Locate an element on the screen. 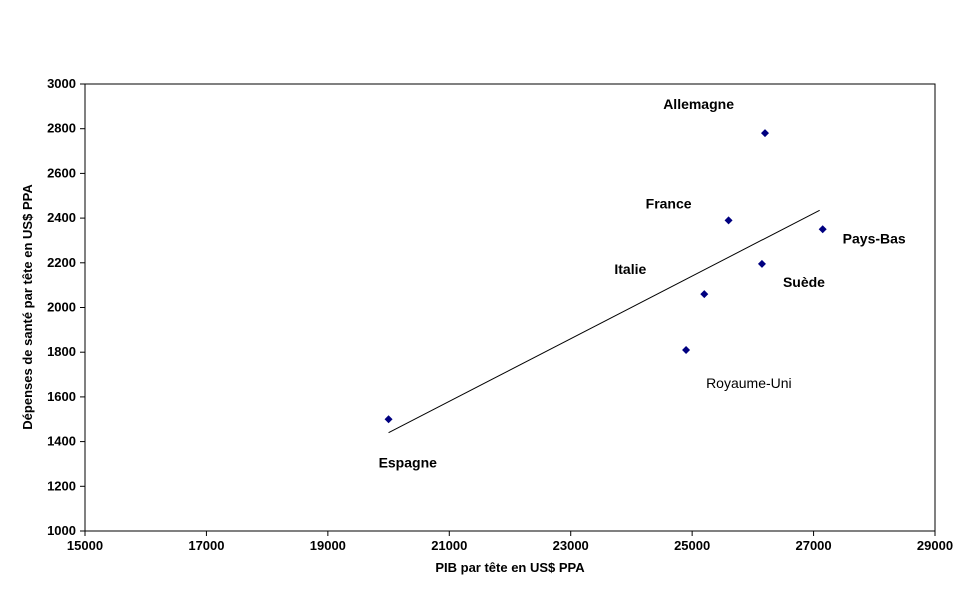  y-tick-label: 3000 is located at coordinates (61, 83).